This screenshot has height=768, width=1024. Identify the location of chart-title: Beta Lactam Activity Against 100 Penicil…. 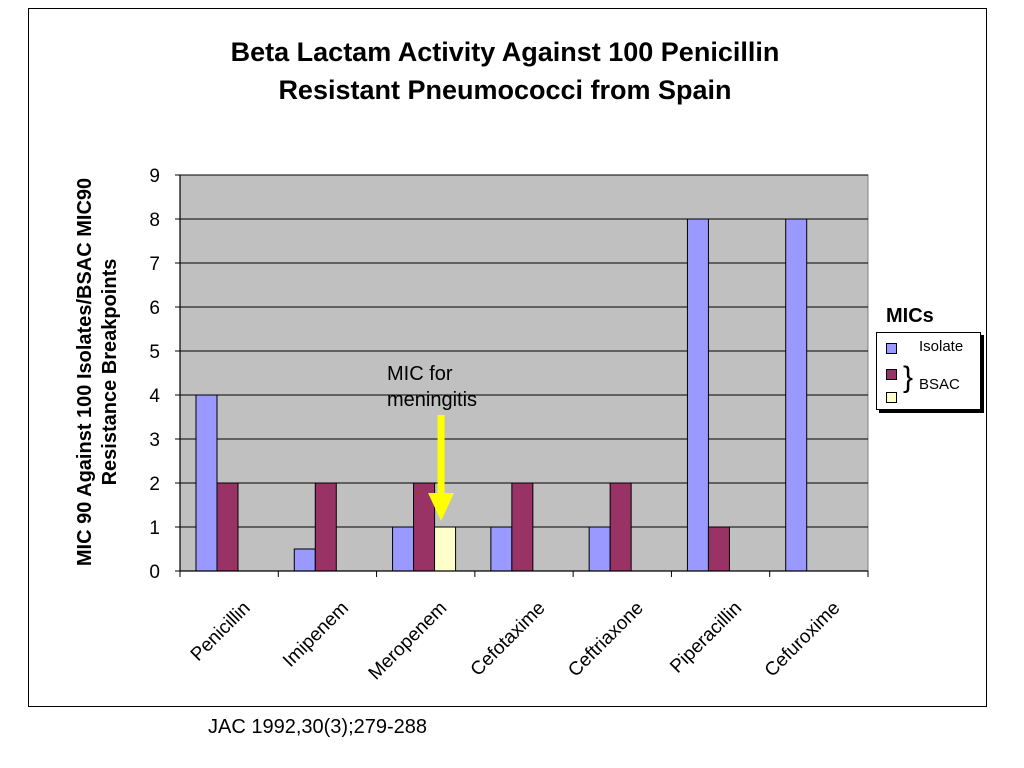
(505, 71).